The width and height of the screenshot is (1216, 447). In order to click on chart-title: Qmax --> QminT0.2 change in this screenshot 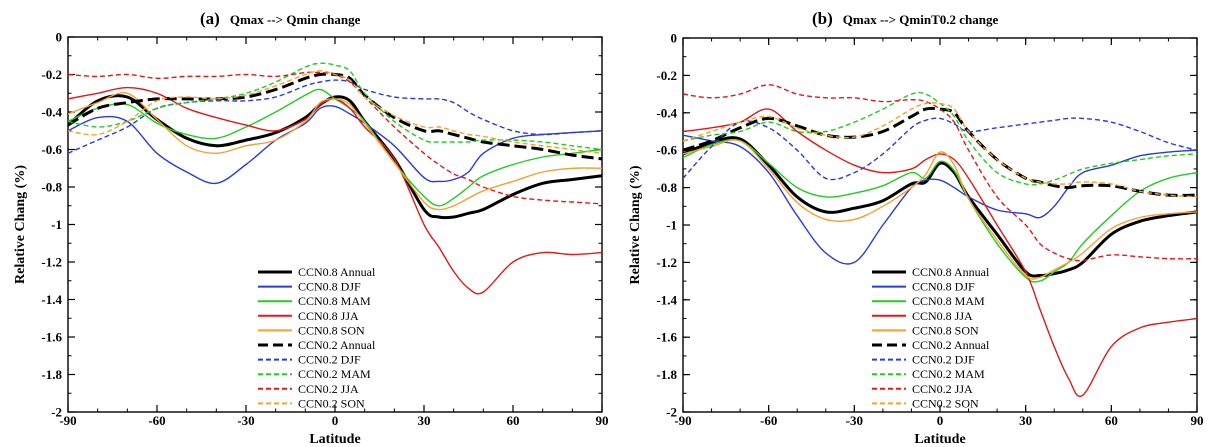, I will do `click(921, 19)`.